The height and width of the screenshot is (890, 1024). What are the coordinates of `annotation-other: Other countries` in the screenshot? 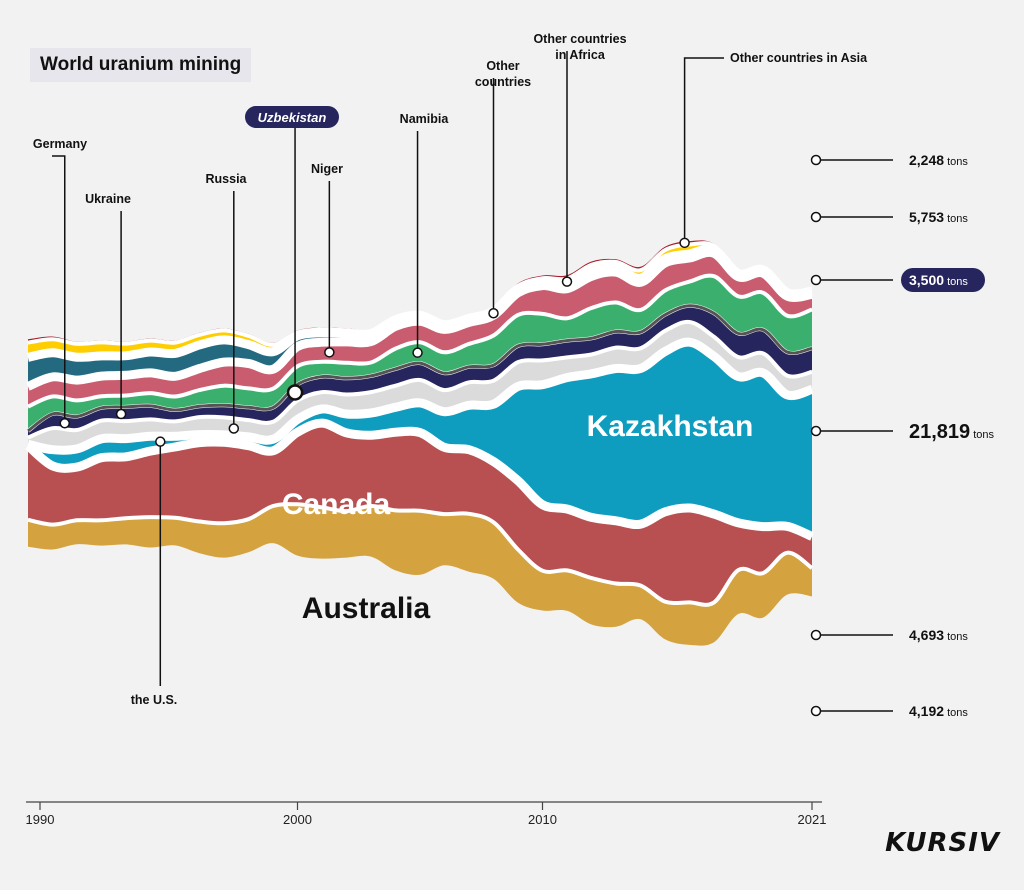 It's located at (503, 189).